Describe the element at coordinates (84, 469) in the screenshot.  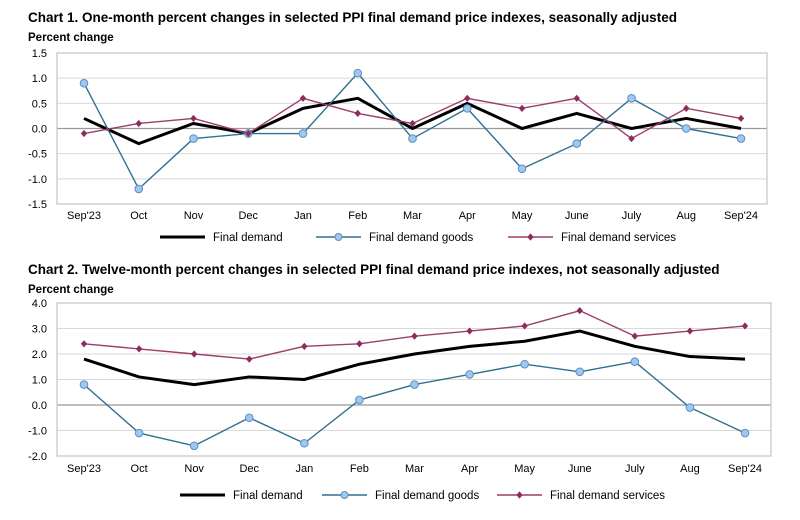
I see `x-tick-label: Sep'23` at that location.